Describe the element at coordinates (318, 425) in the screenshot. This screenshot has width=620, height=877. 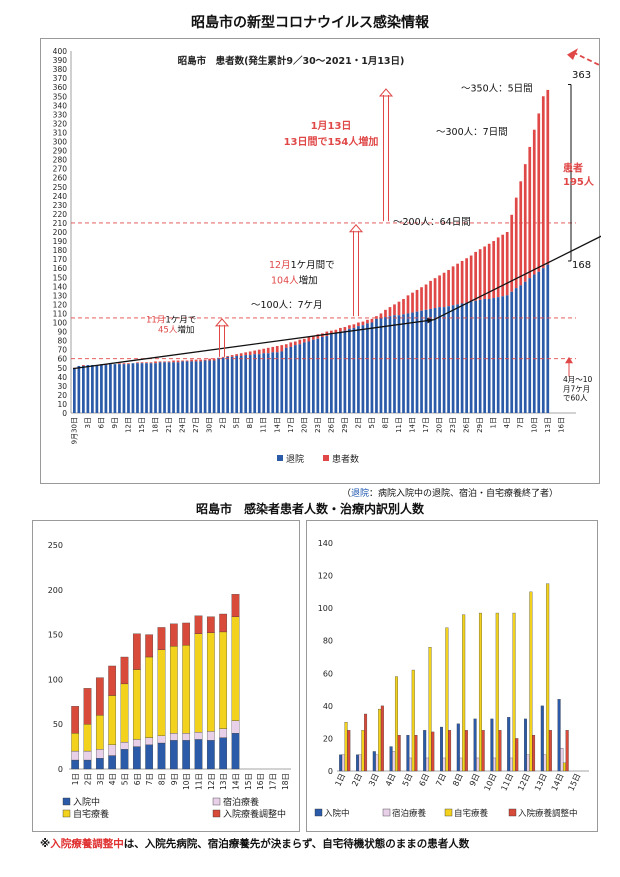
I see `x-tick-label: 23日` at that location.